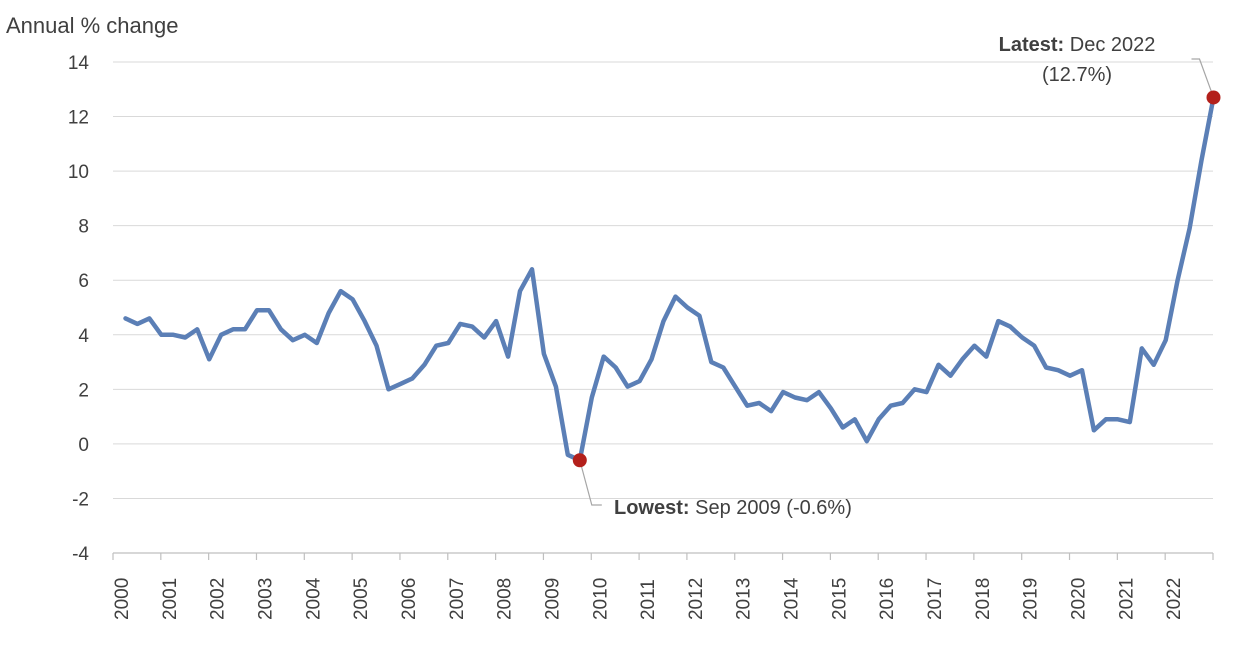 Image resolution: width=1248 pixels, height=662 pixels. I want to click on x-tick-label: 2002, so click(218, 599).